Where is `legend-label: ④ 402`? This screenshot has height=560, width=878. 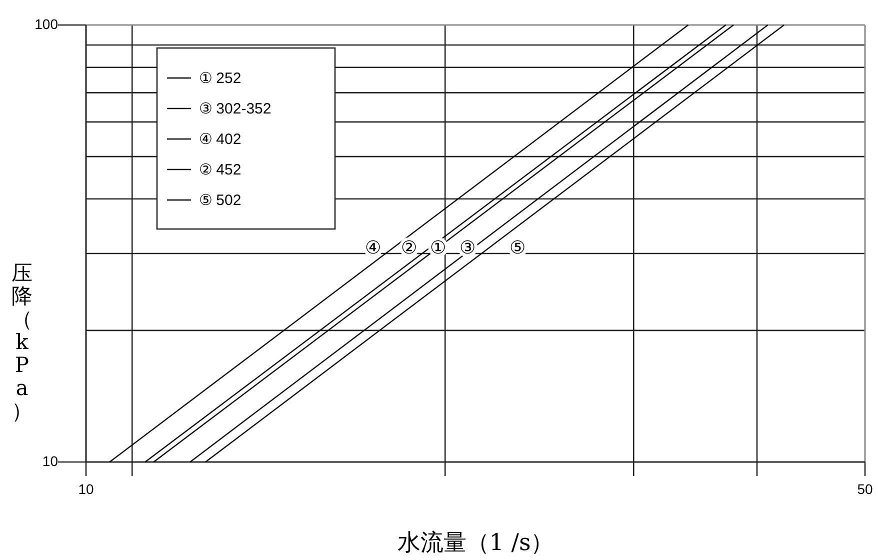 legend-label: ④ 402 is located at coordinates (220, 139).